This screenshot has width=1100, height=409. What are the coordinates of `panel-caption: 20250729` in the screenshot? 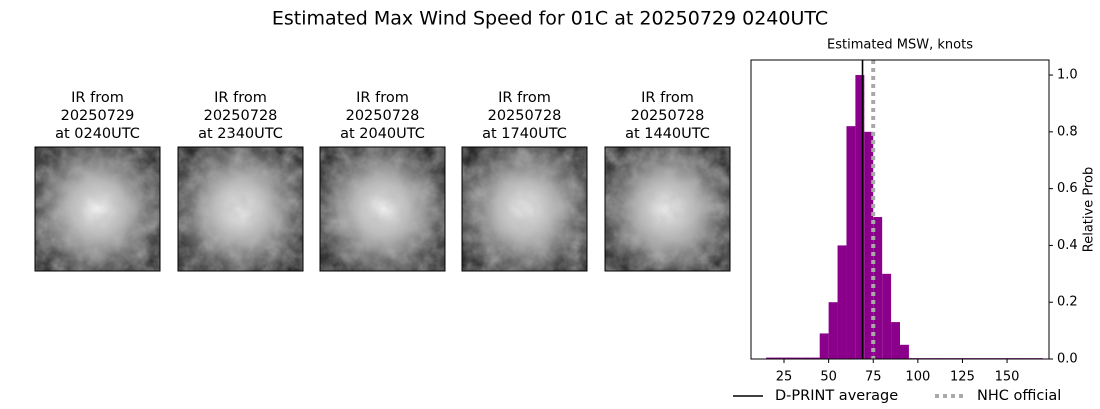 It's located at (98, 116).